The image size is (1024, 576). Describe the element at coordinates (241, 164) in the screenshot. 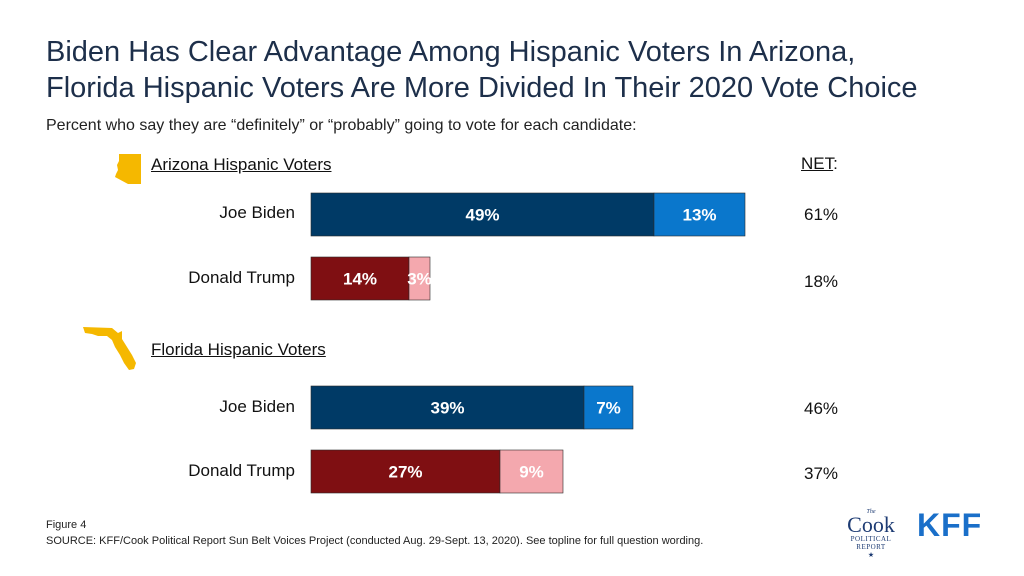

I see `group-label-arizona: Arizona Hispanic Voters` at that location.